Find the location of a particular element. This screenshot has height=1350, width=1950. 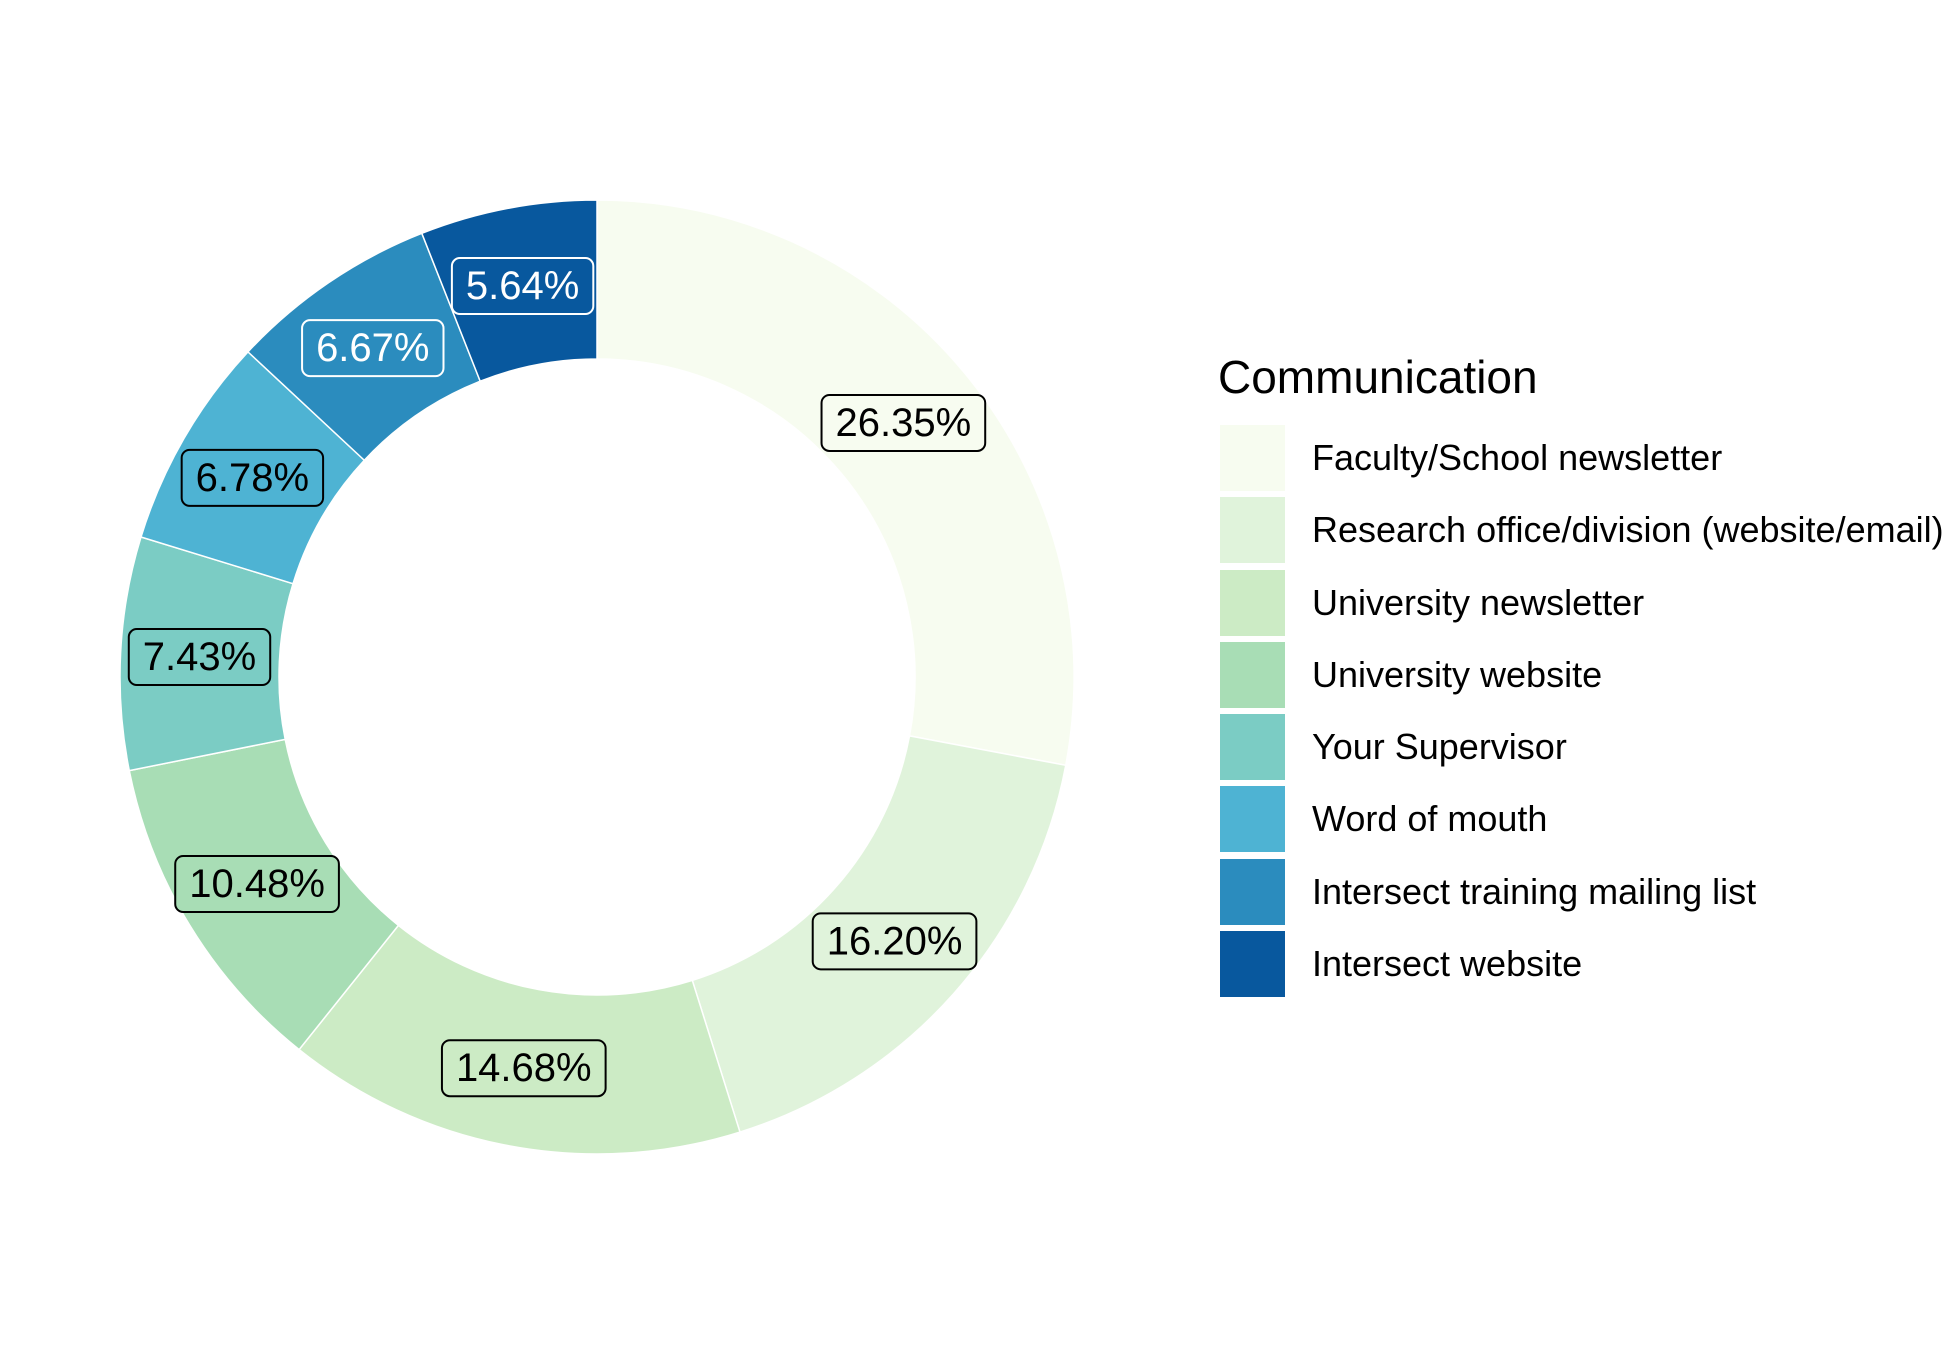

legend-label: Your Supervisor is located at coordinates (1439, 747).